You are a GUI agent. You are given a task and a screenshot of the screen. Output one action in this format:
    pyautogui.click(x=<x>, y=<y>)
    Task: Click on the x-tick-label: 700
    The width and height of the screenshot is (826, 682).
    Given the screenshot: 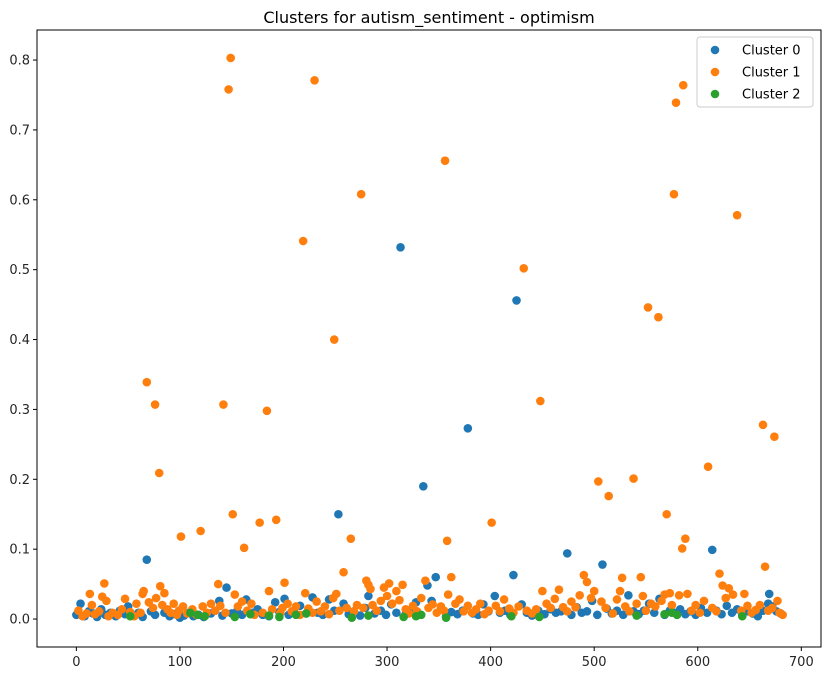 What is the action you would take?
    pyautogui.click(x=801, y=662)
    